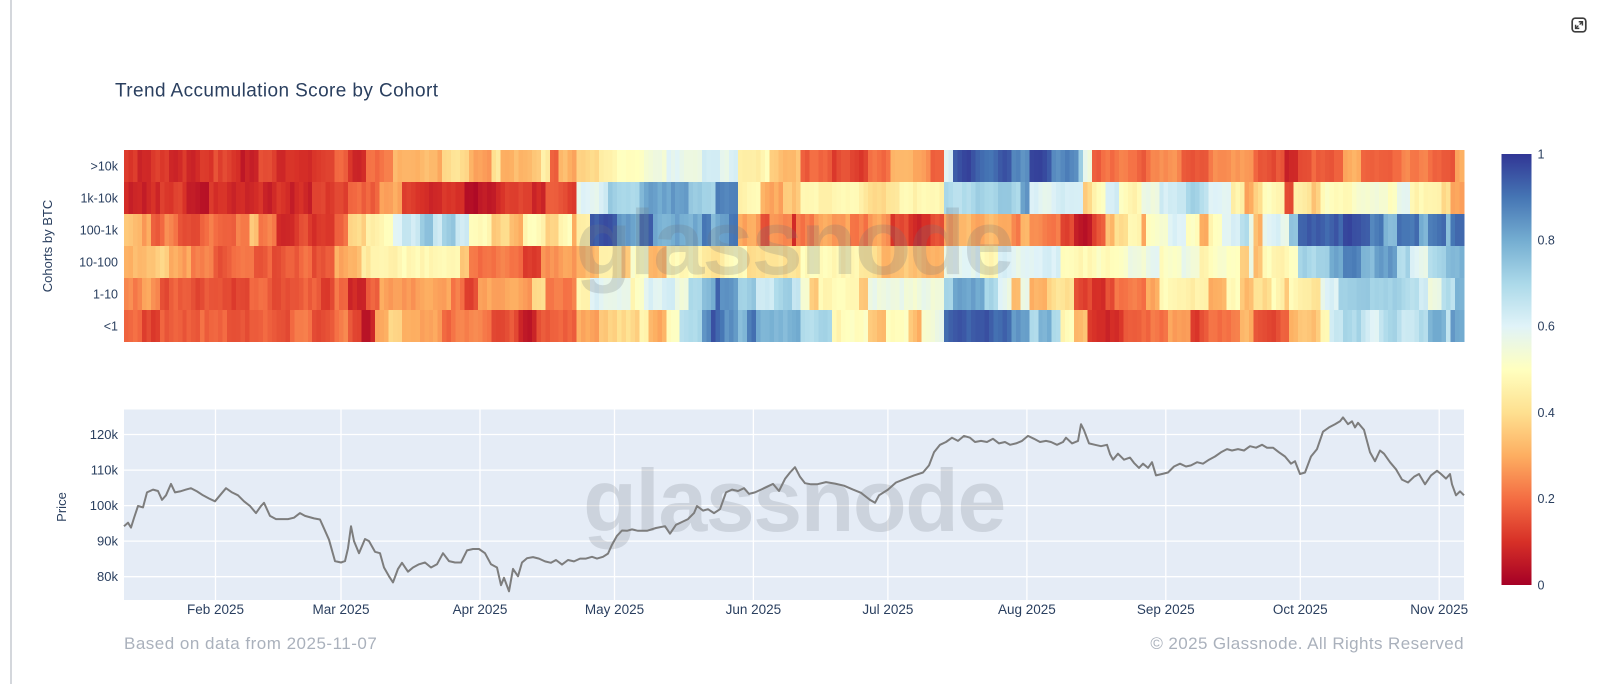 This screenshot has width=1600, height=684. Describe the element at coordinates (47, 246) in the screenshot. I see `svg-text: Cohorts by BTC` at that location.